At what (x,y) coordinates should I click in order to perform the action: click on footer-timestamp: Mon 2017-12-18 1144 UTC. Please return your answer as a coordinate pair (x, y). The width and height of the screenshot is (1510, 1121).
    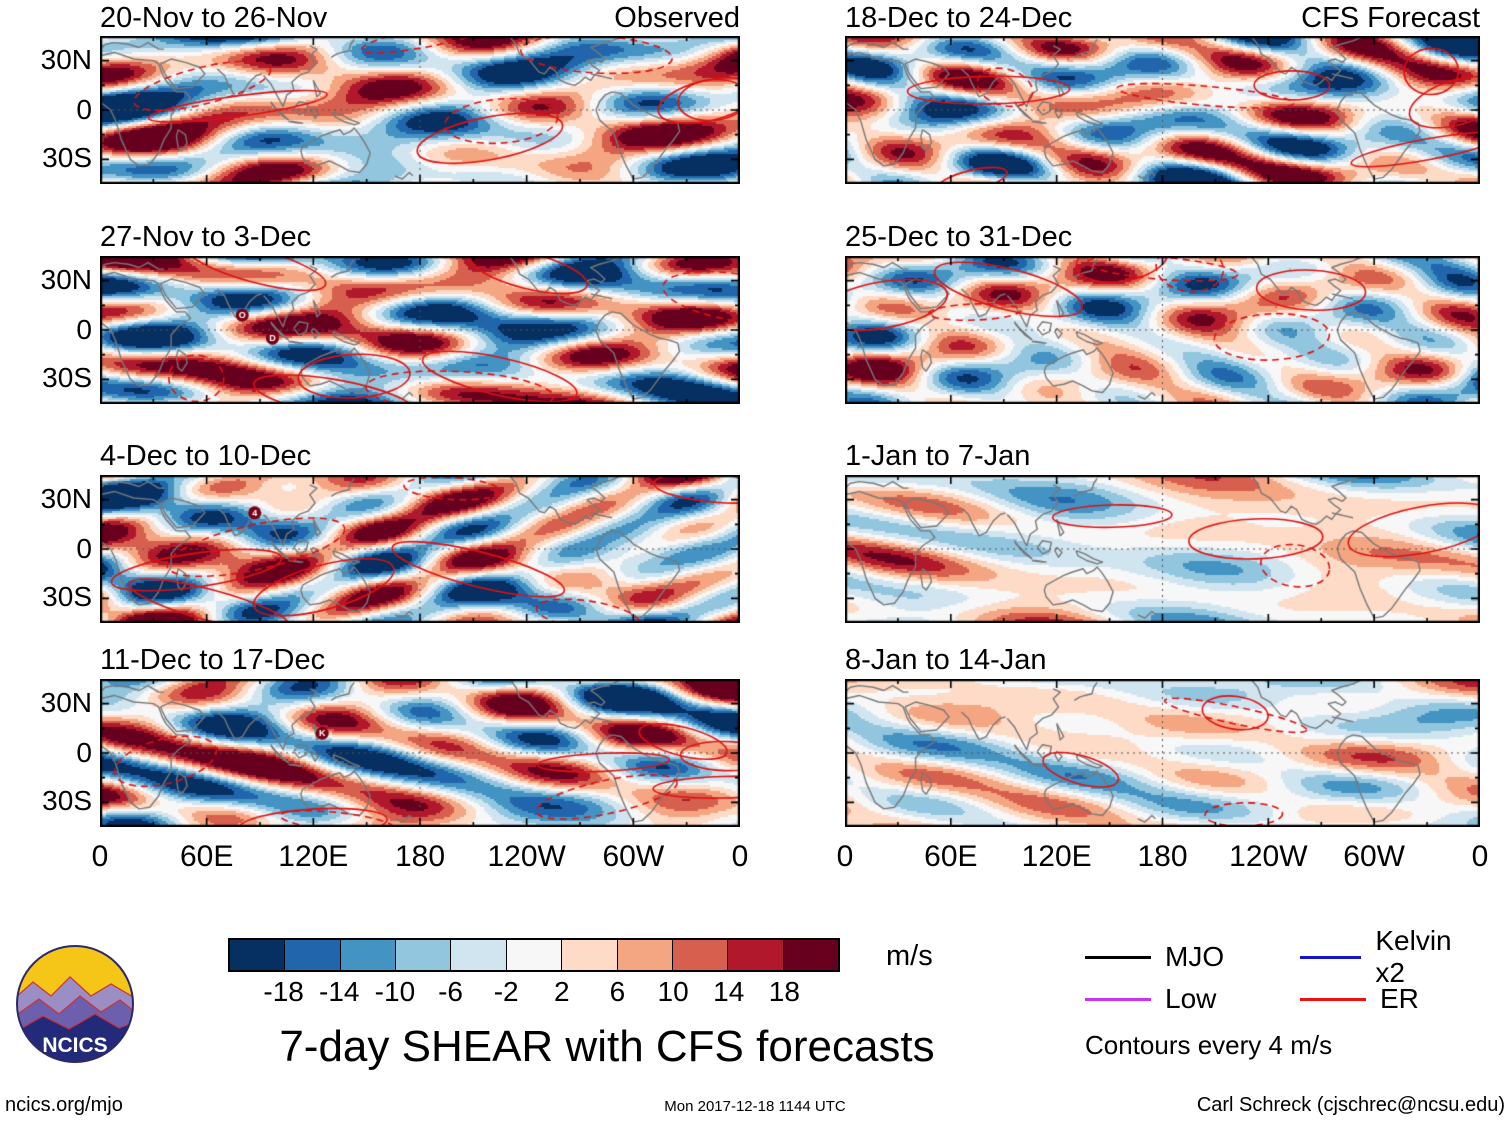
    Looking at the image, I should click on (755, 1106).